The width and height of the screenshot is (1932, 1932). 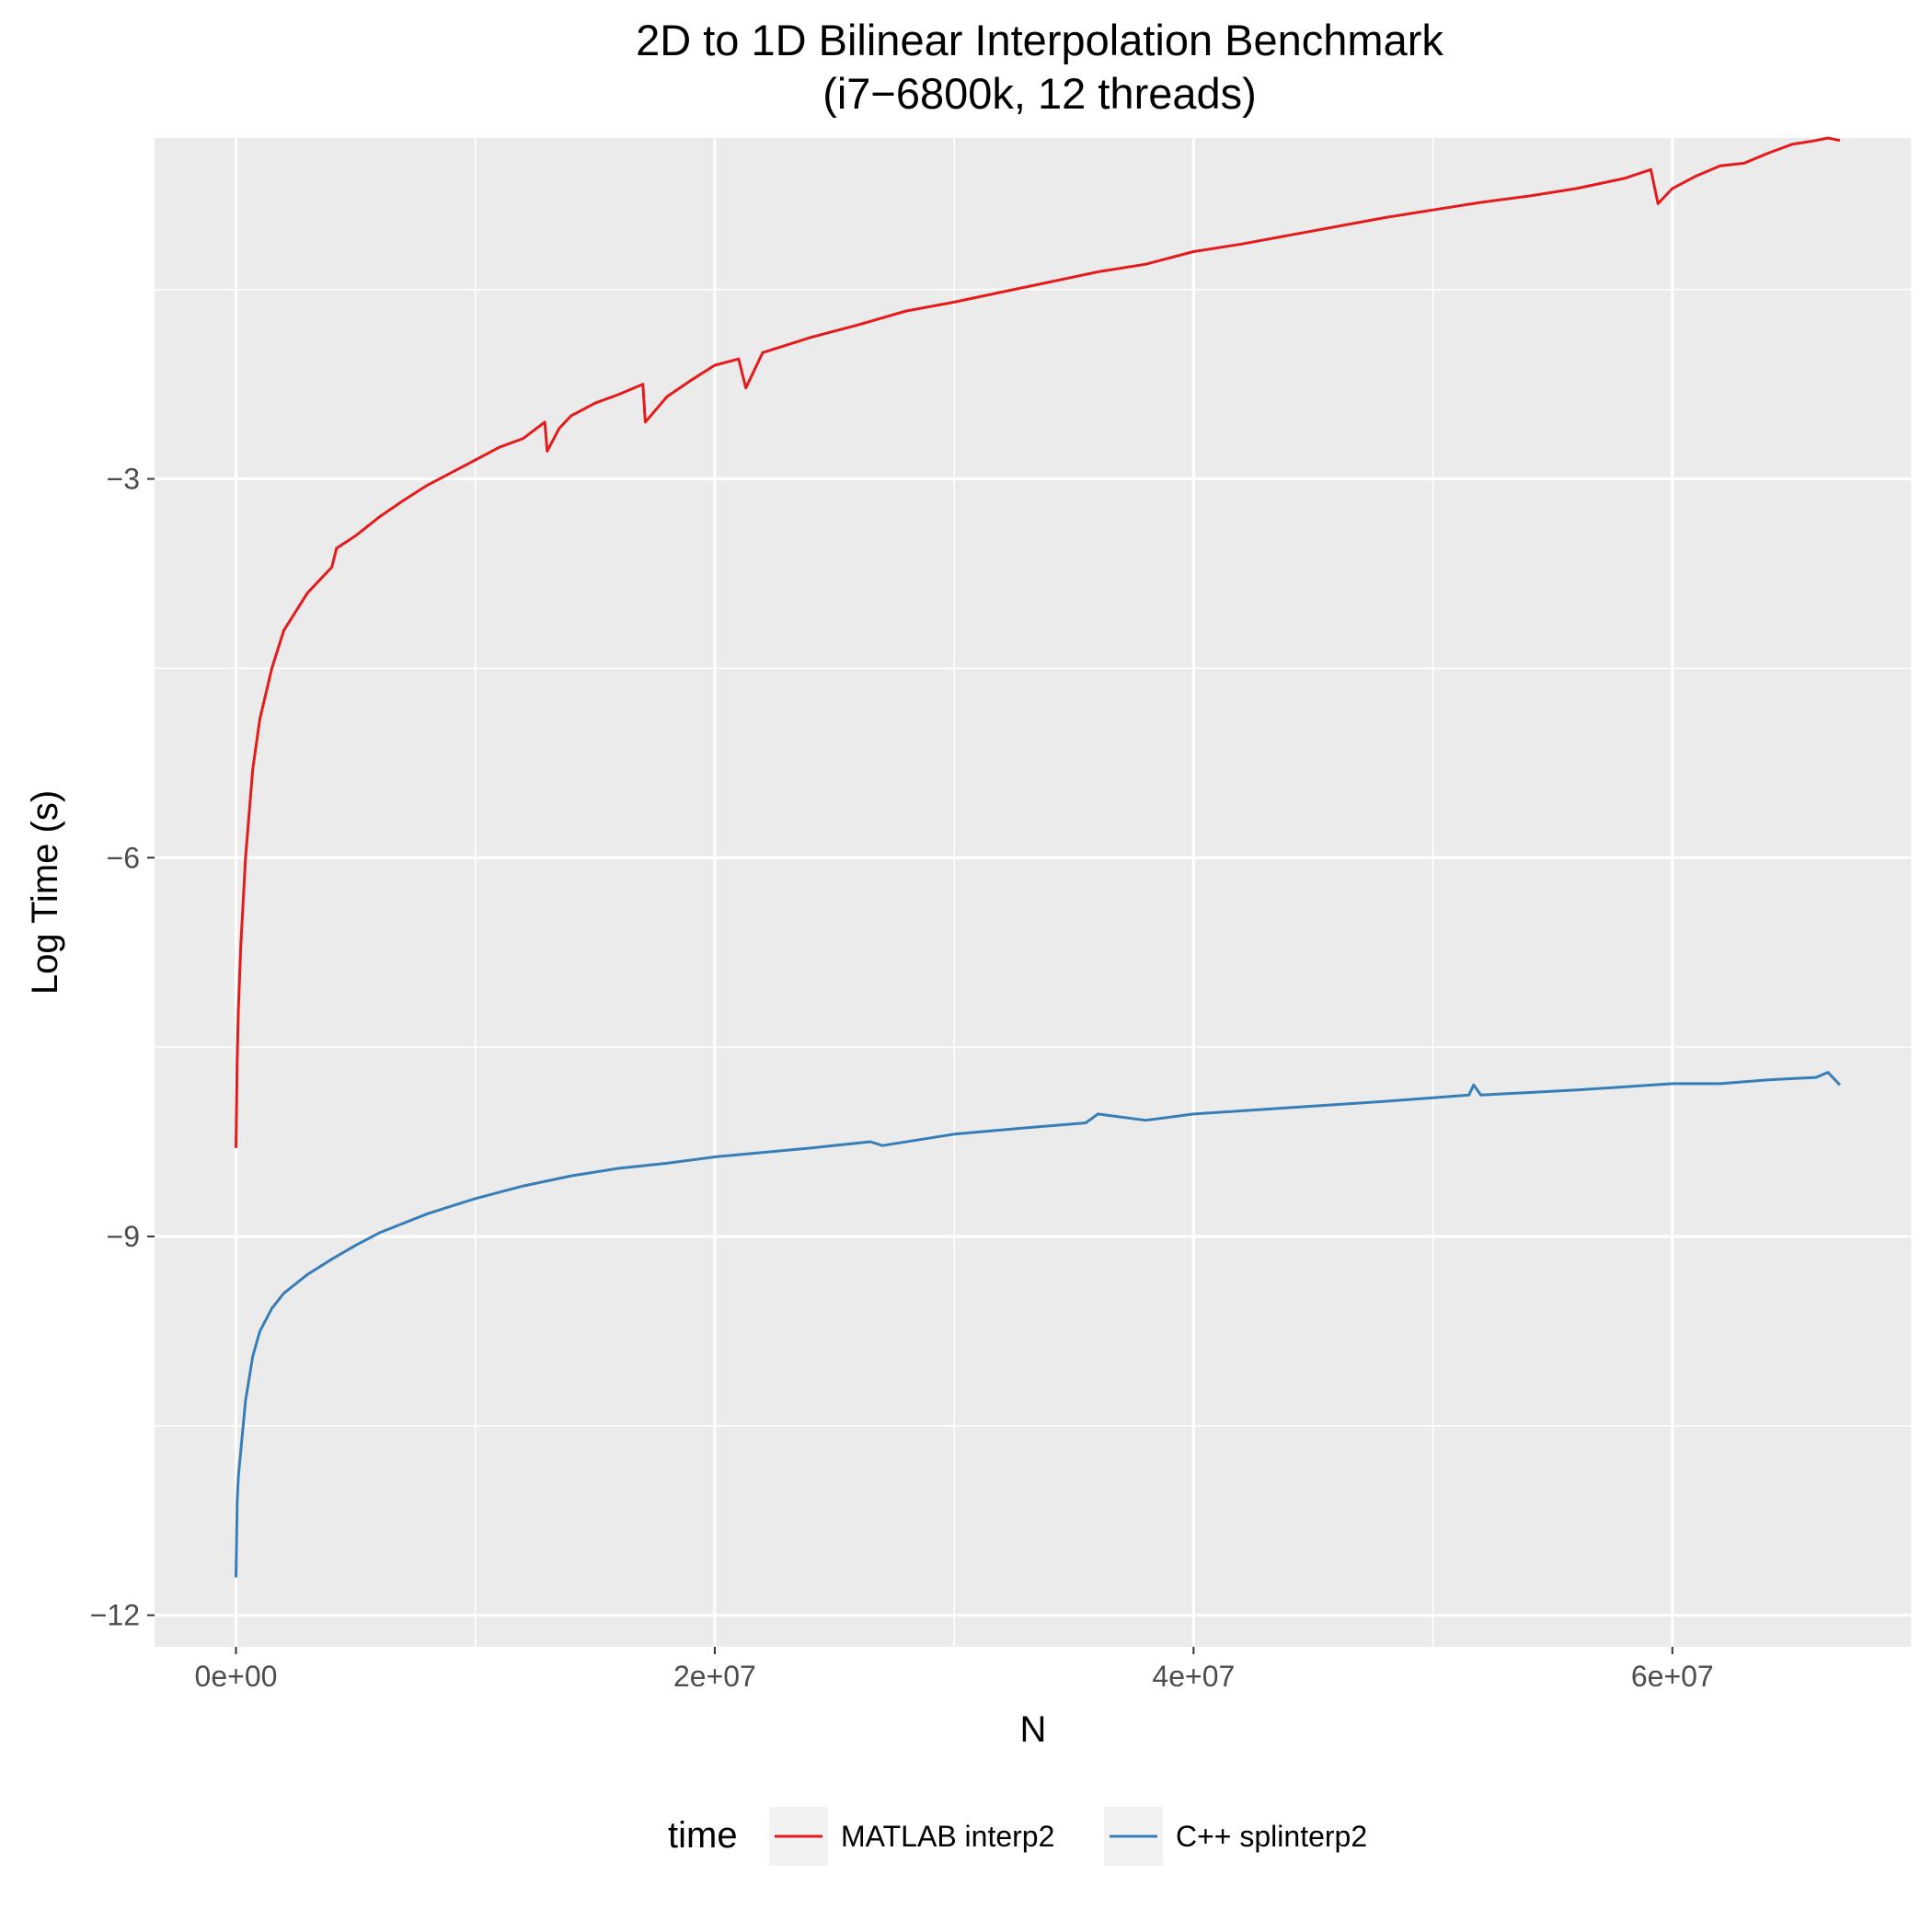 I want to click on x-tick-label: 0e+00, so click(x=236, y=1676).